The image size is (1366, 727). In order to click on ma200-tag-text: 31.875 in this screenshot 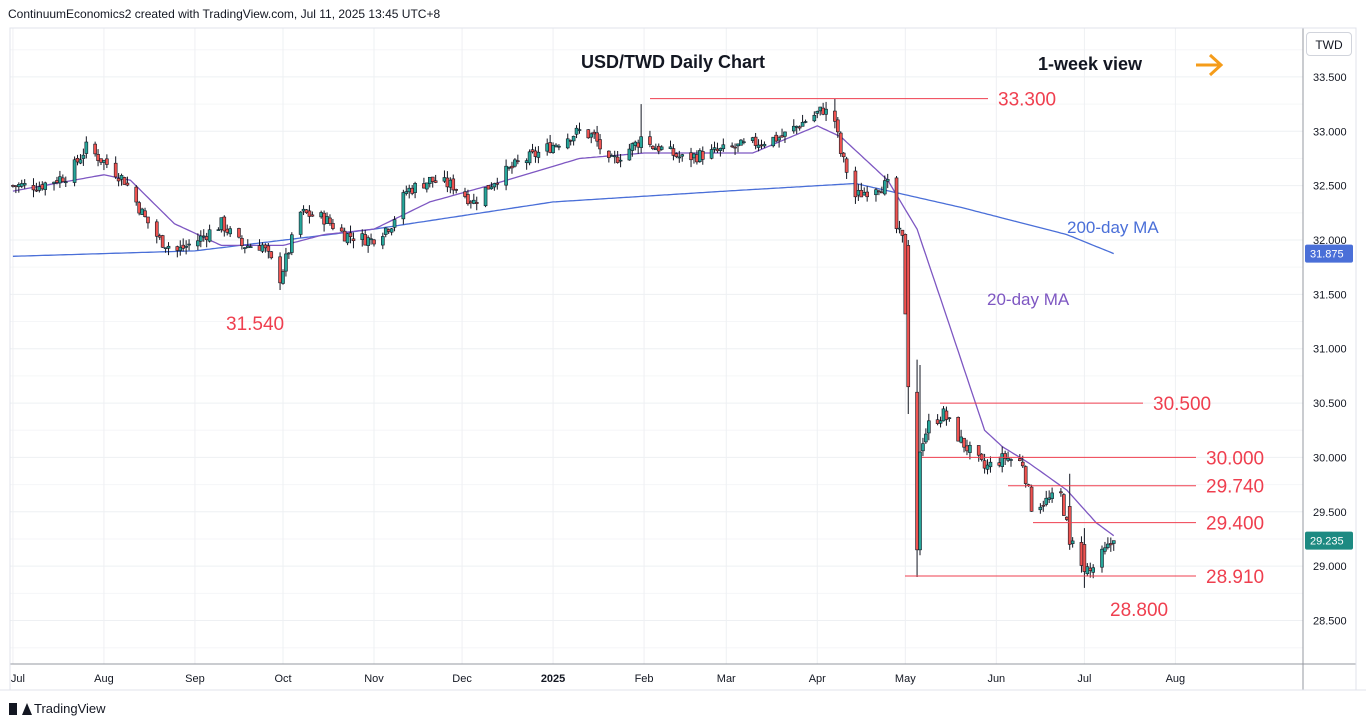, I will do `click(1327, 255)`.